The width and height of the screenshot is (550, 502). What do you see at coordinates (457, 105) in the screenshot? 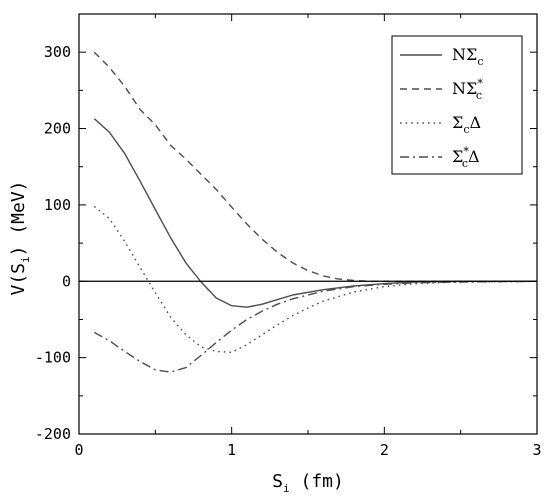
I see `legend-box` at bounding box center [457, 105].